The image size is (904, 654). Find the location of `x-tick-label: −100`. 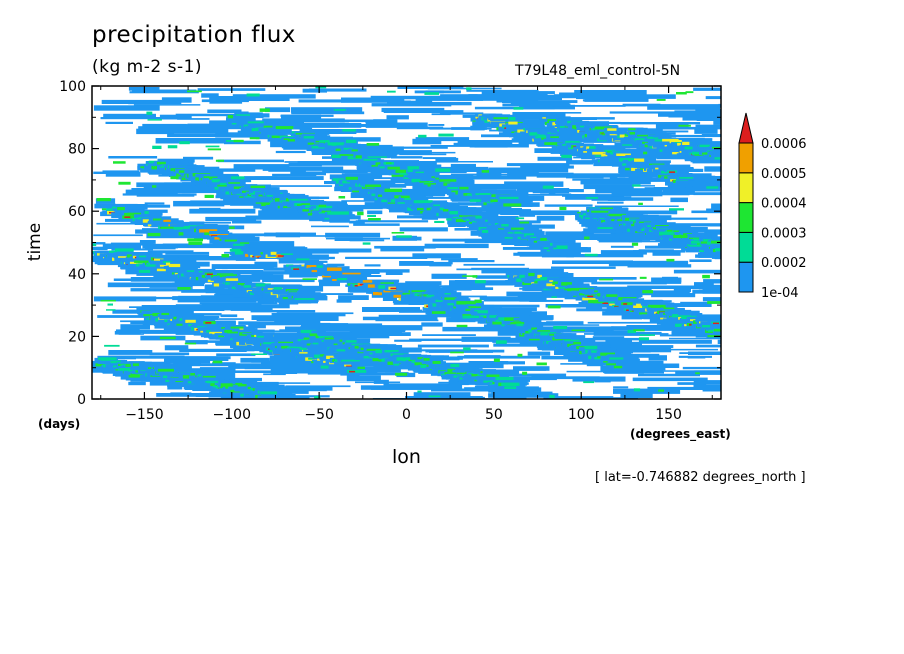

x-tick-label: −100 is located at coordinates (232, 415).